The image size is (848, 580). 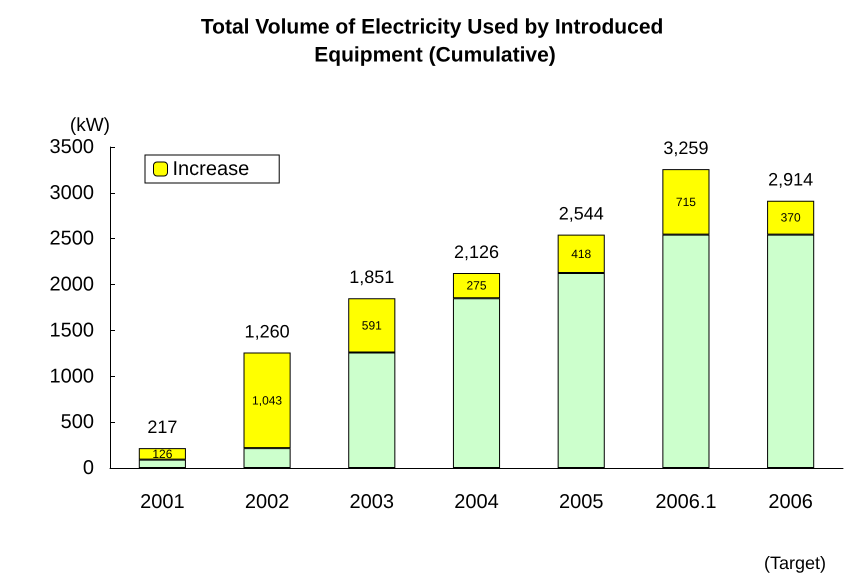 I want to click on total-label: 1,260, so click(x=267, y=331).